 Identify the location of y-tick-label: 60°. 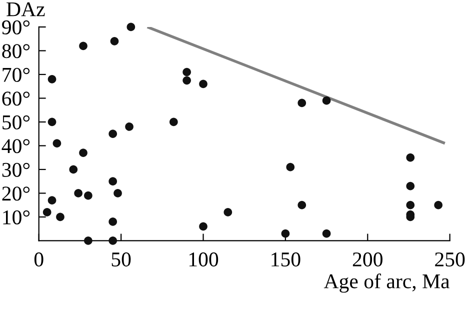
(16, 99).